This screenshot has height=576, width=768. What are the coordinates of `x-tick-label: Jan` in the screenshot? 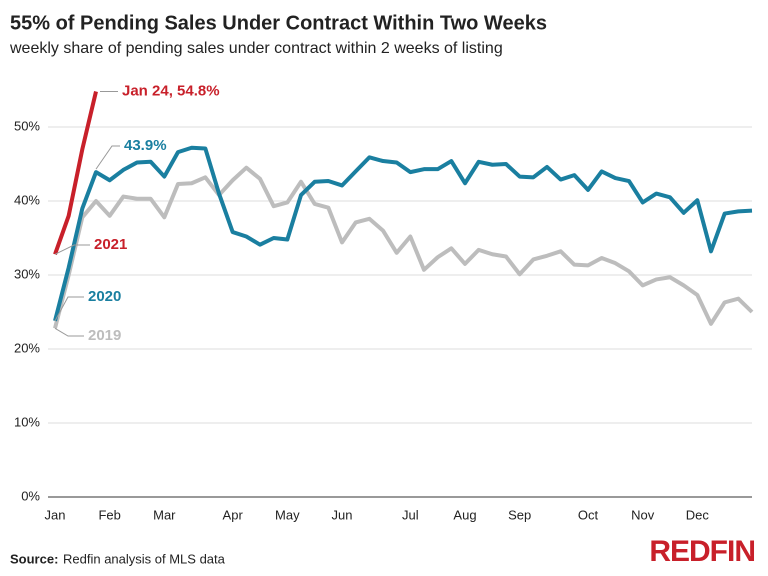 It's located at (55, 514).